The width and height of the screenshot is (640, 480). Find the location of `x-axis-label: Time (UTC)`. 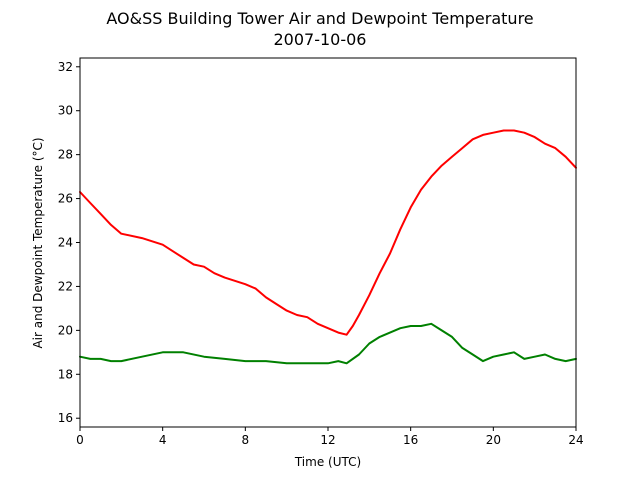

x-axis-label: Time (UTC) is located at coordinates (327, 462).